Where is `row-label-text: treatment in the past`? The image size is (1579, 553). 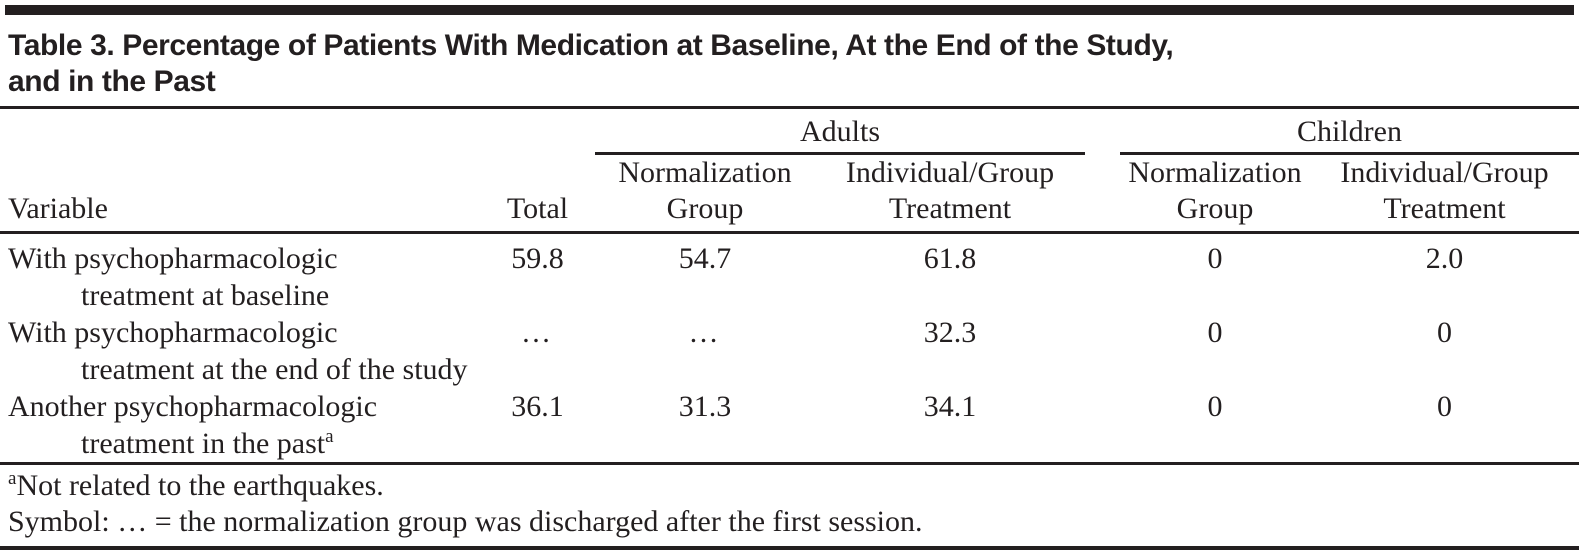 row-label-text: treatment in the past is located at coordinates (203, 443).